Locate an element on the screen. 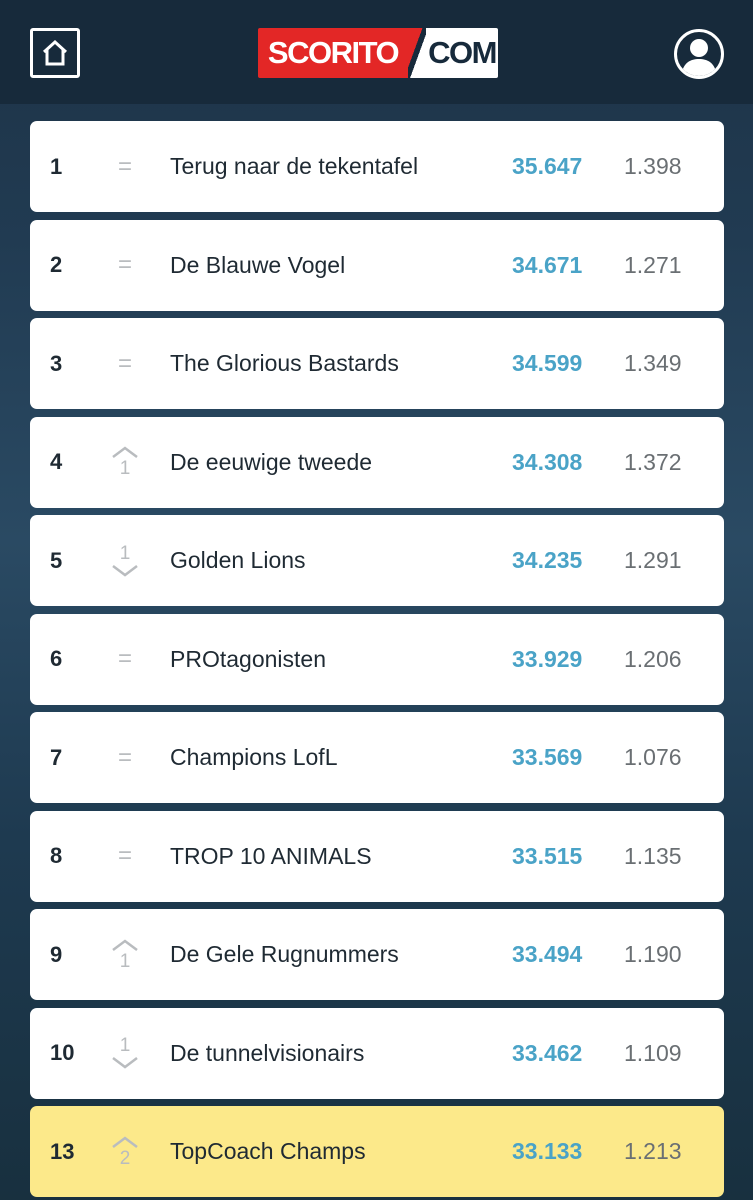  ranking-row: 1 = Terug naar de tekentafel 35.647 1.398 is located at coordinates (377, 166).